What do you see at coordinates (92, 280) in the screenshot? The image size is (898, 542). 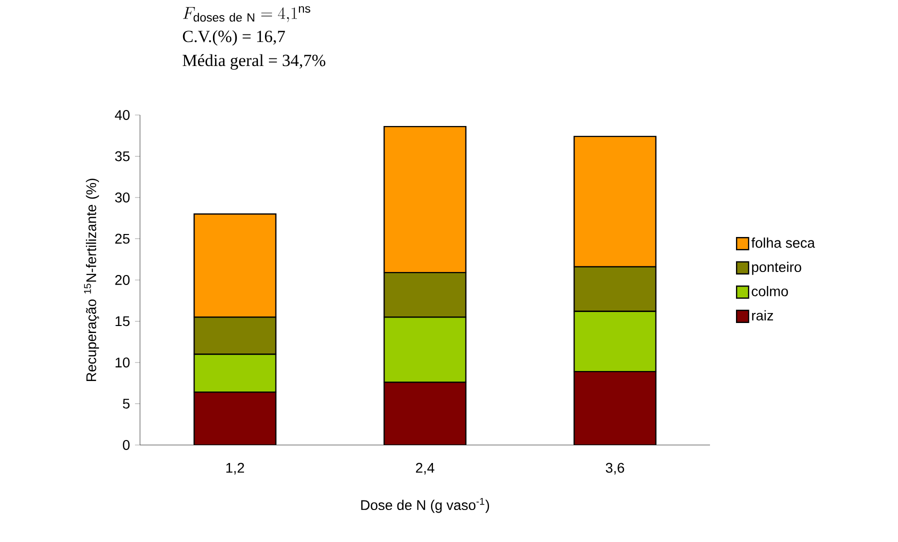 I see `y-axis-title: Recuperação $^{15}$N-fertilizante (%)` at bounding box center [92, 280].